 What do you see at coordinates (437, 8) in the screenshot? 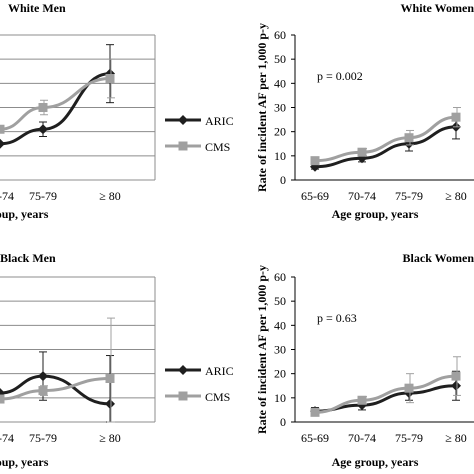
I see `chart-title: White Women` at bounding box center [437, 8].